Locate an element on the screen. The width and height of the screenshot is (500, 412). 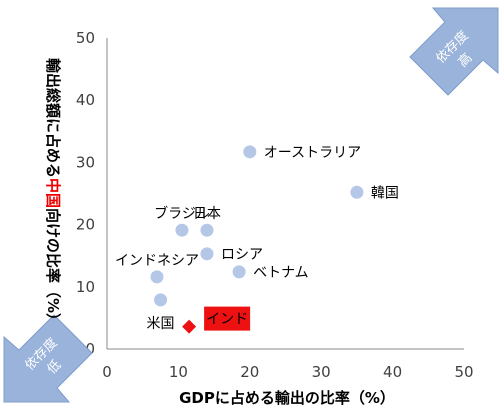
y-axis-title-part1: 輸出総額に占める is located at coordinates (53, 118).